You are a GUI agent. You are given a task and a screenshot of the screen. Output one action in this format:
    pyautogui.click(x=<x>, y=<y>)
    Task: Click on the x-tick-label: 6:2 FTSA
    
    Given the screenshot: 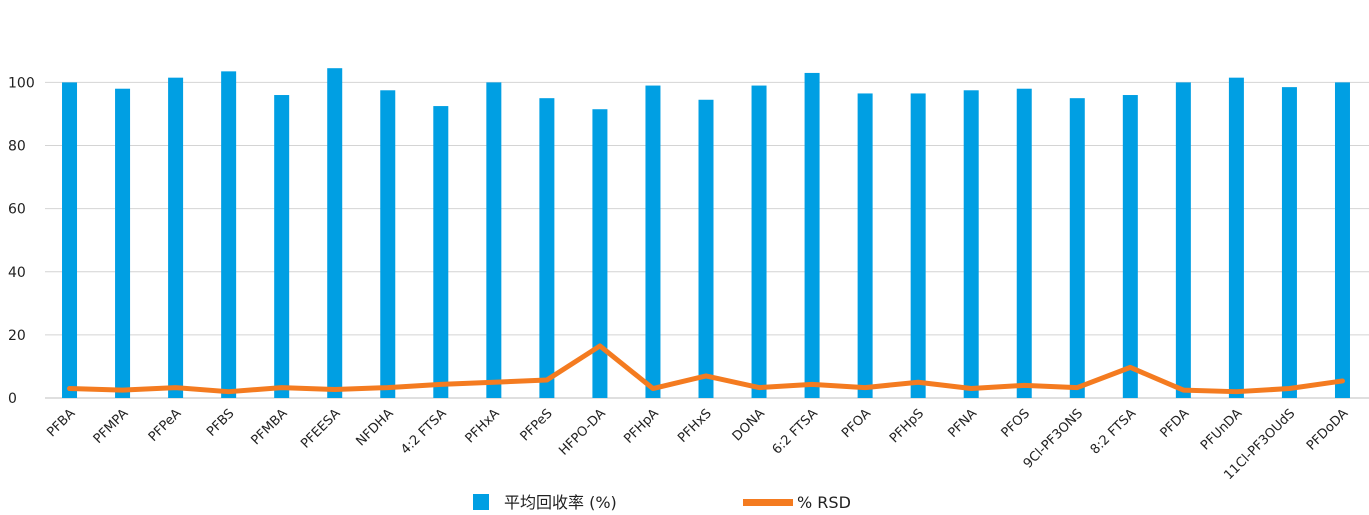 What is the action you would take?
    pyautogui.click(x=795, y=431)
    